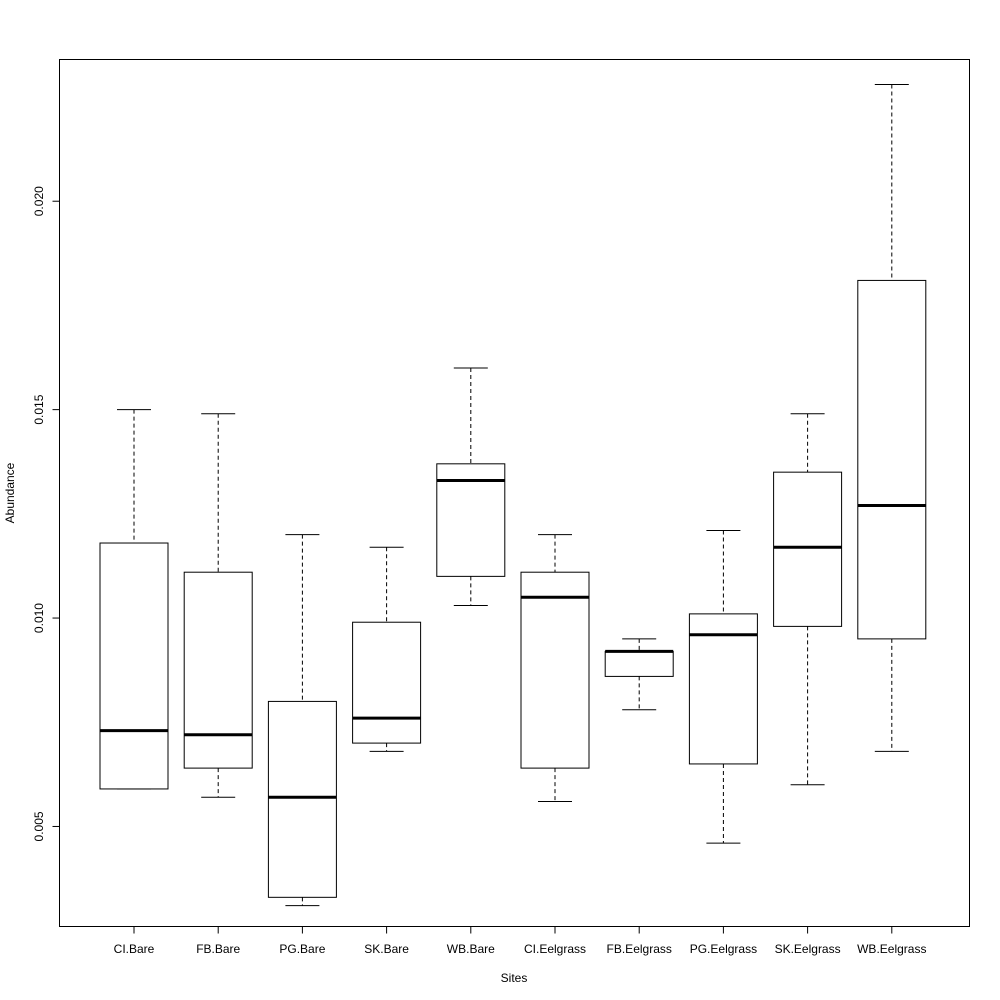 The height and width of the screenshot is (1000, 1000). Describe the element at coordinates (386, 949) in the screenshot. I see `x-tick-label: SK.Bare` at that location.